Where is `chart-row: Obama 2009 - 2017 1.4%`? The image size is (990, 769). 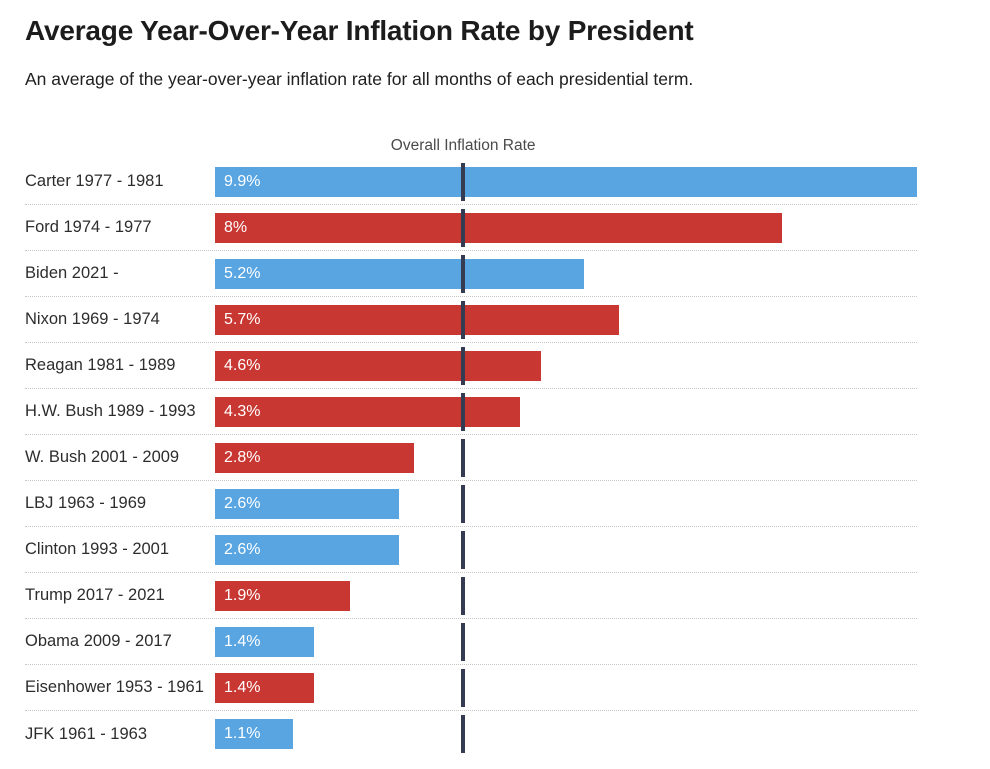
chart-row: Obama 2009 - 2017 1.4% is located at coordinates (471, 642).